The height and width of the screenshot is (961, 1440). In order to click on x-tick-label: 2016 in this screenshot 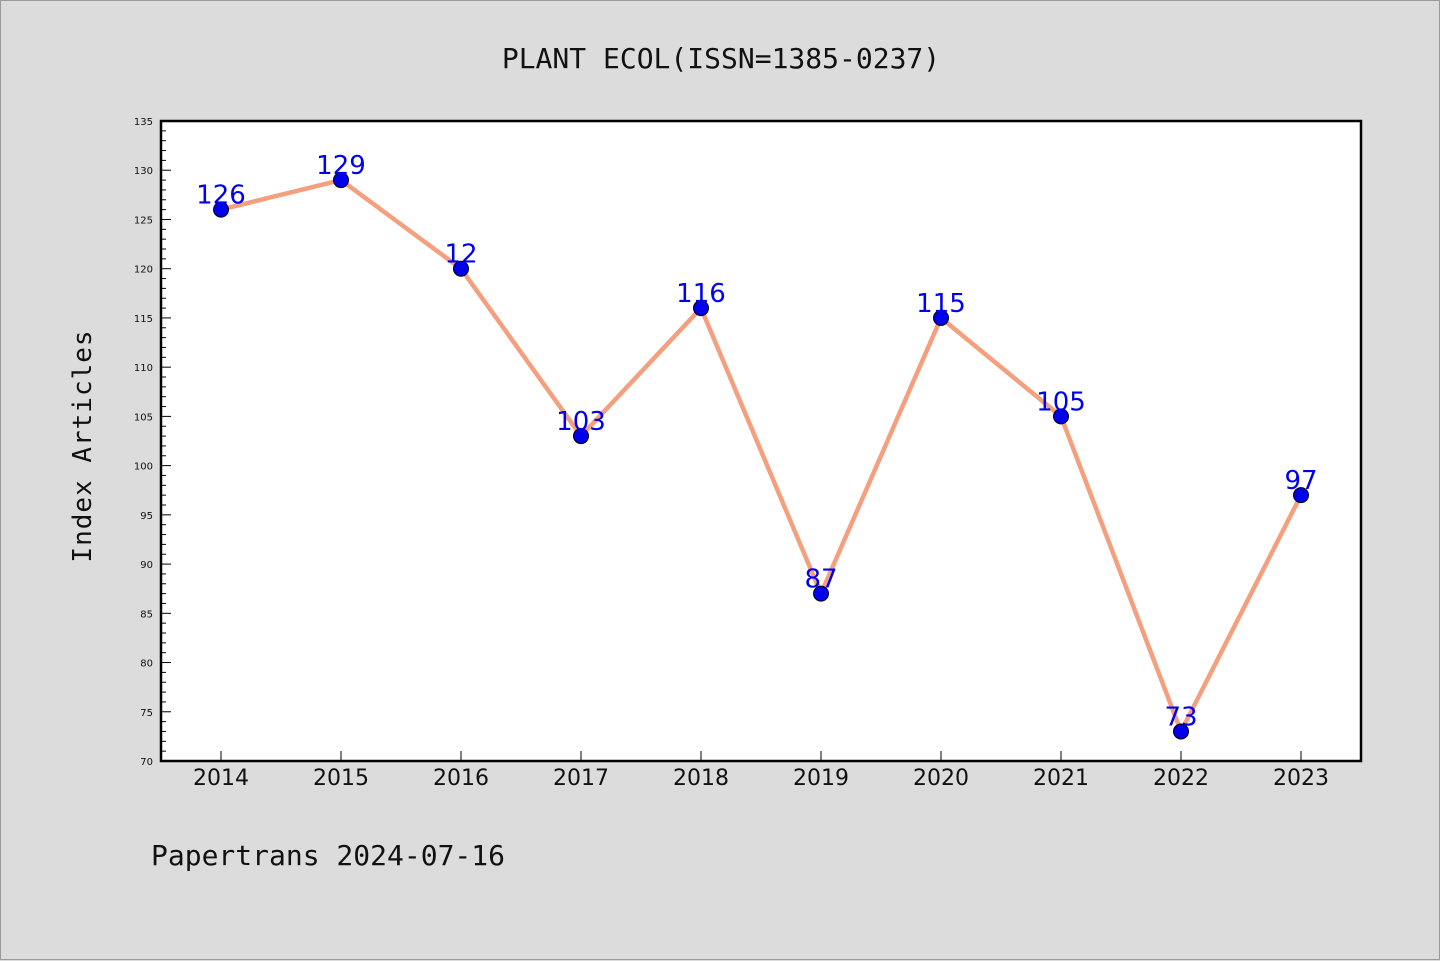, I will do `click(461, 778)`.